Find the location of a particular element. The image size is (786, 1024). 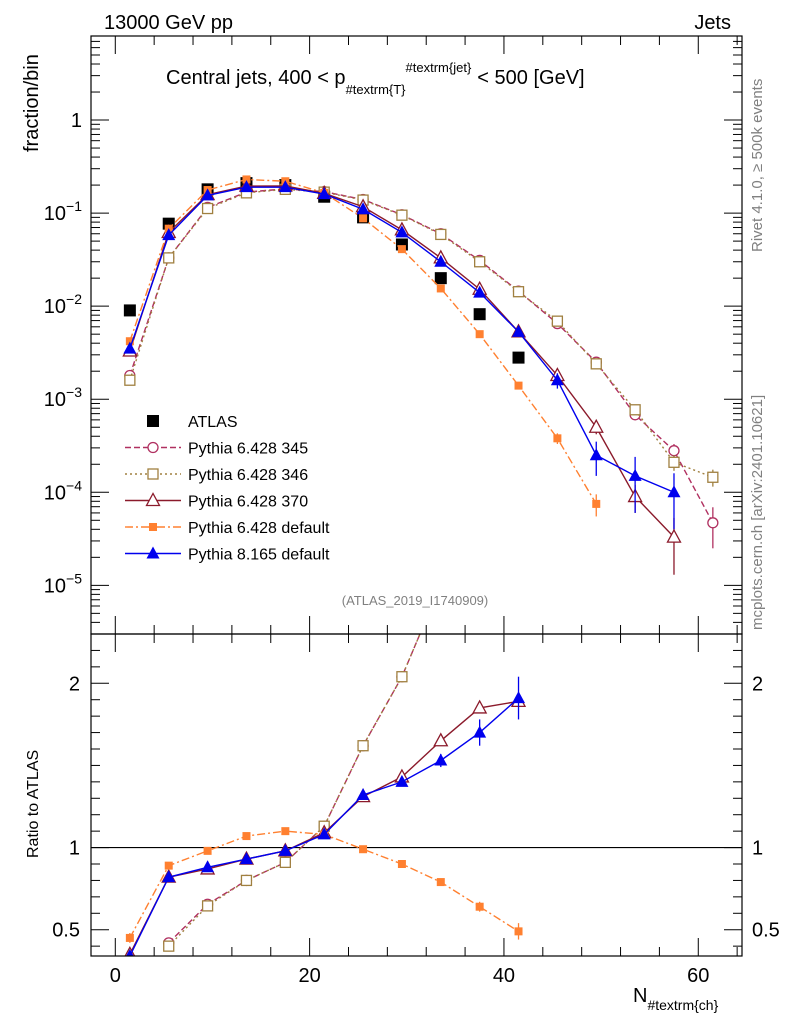

main-y-tick-label: 10⁻³ is located at coordinates (63, 397).